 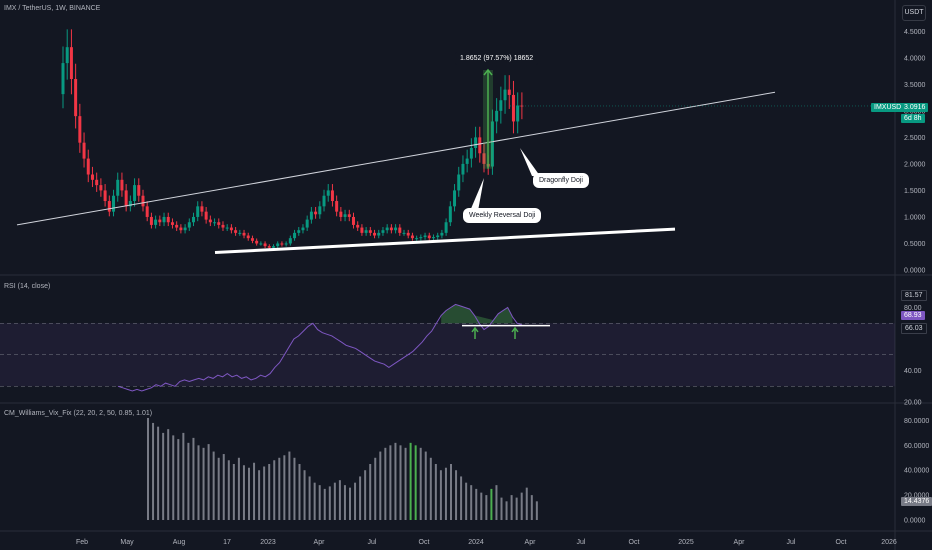 What do you see at coordinates (916, 421) in the screenshot?
I see `vix-axis-tick: 80.0000` at bounding box center [916, 421].